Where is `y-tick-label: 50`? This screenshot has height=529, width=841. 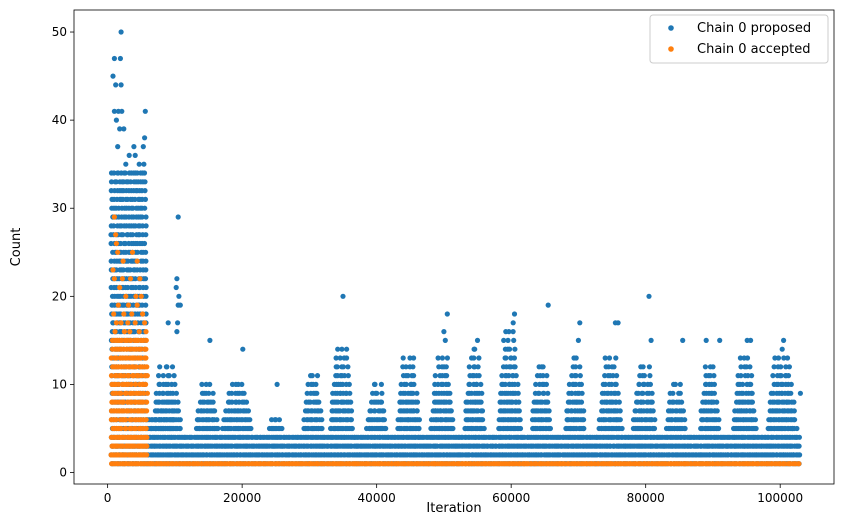 y-tick-label: 50 is located at coordinates (59, 32).